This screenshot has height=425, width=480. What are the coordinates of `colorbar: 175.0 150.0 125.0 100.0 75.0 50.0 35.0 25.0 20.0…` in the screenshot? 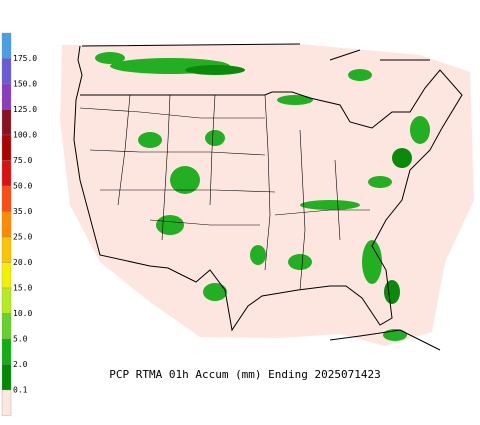 It's located at (19, 224).